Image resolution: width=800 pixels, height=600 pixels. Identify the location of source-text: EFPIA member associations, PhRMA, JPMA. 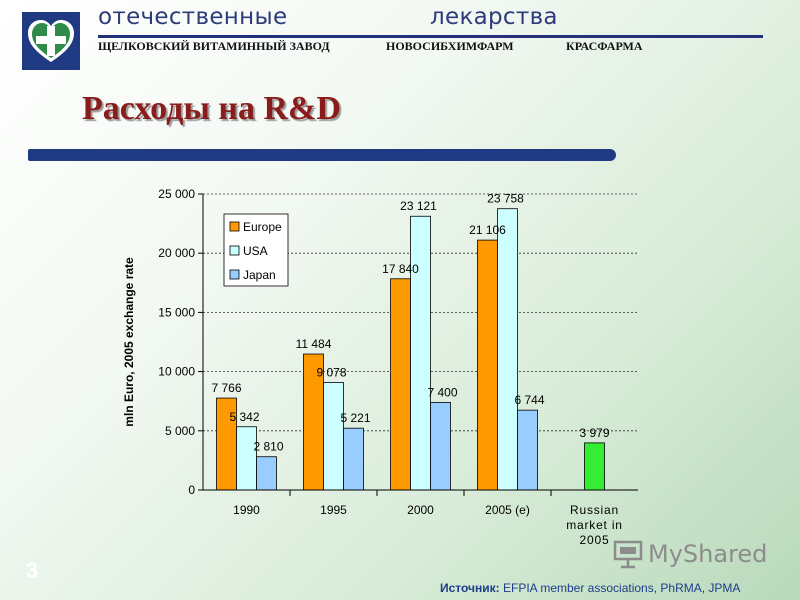
(620, 588).